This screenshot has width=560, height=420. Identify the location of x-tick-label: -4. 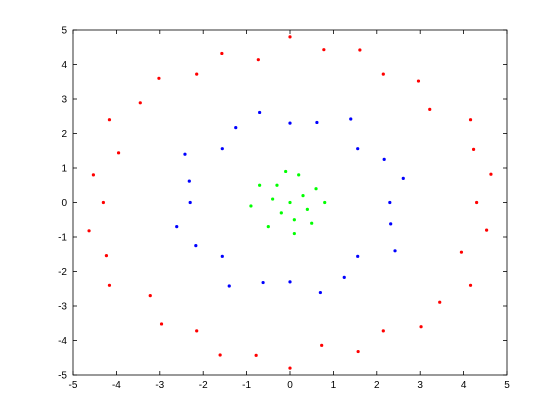
(116, 385).